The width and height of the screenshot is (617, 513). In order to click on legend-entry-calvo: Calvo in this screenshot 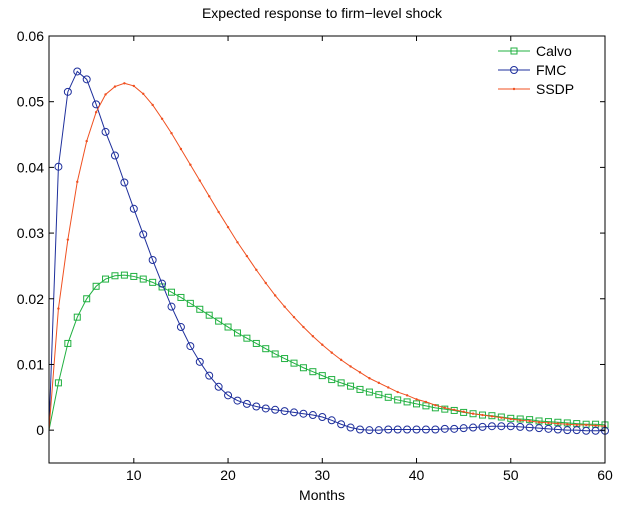, I will do `click(535, 51)`.